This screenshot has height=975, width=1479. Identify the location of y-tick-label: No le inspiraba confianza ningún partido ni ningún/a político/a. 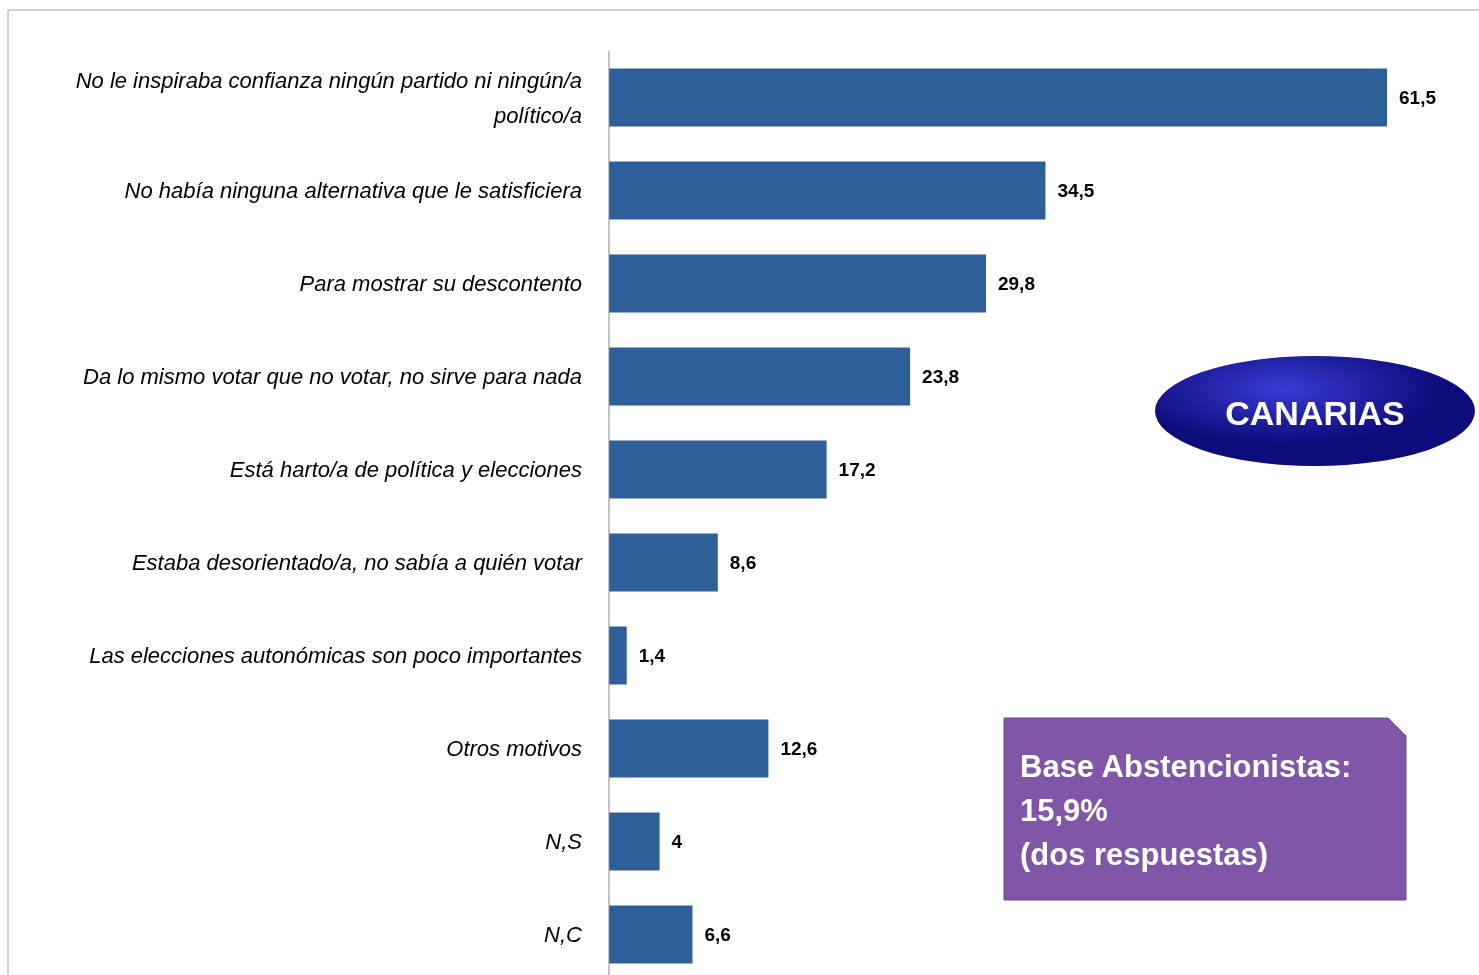
(328, 97).